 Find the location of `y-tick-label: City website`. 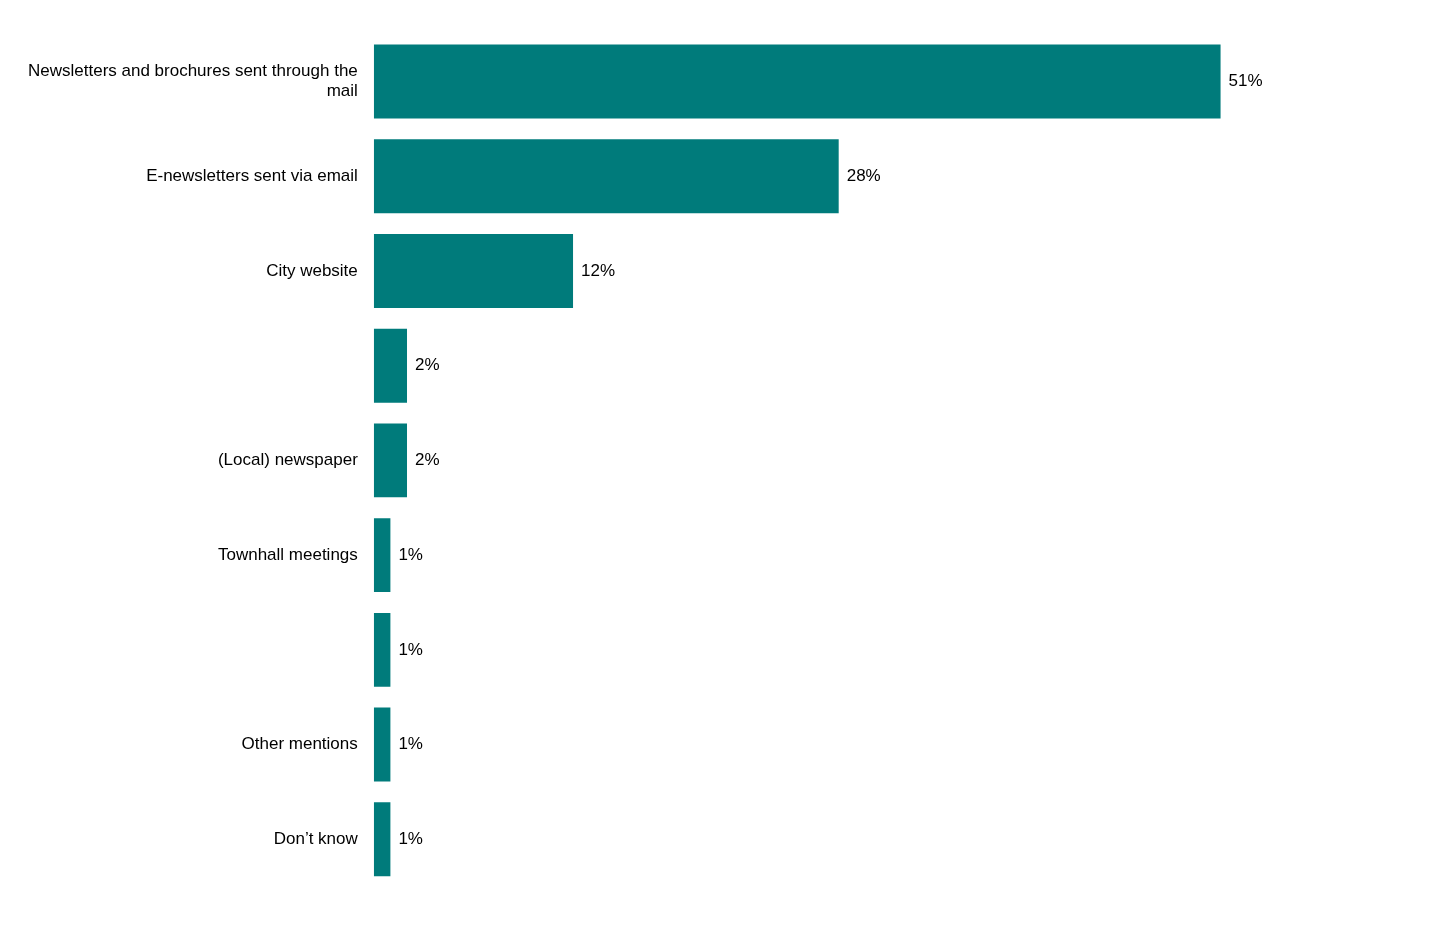

y-tick-label: City website is located at coordinates (312, 270).